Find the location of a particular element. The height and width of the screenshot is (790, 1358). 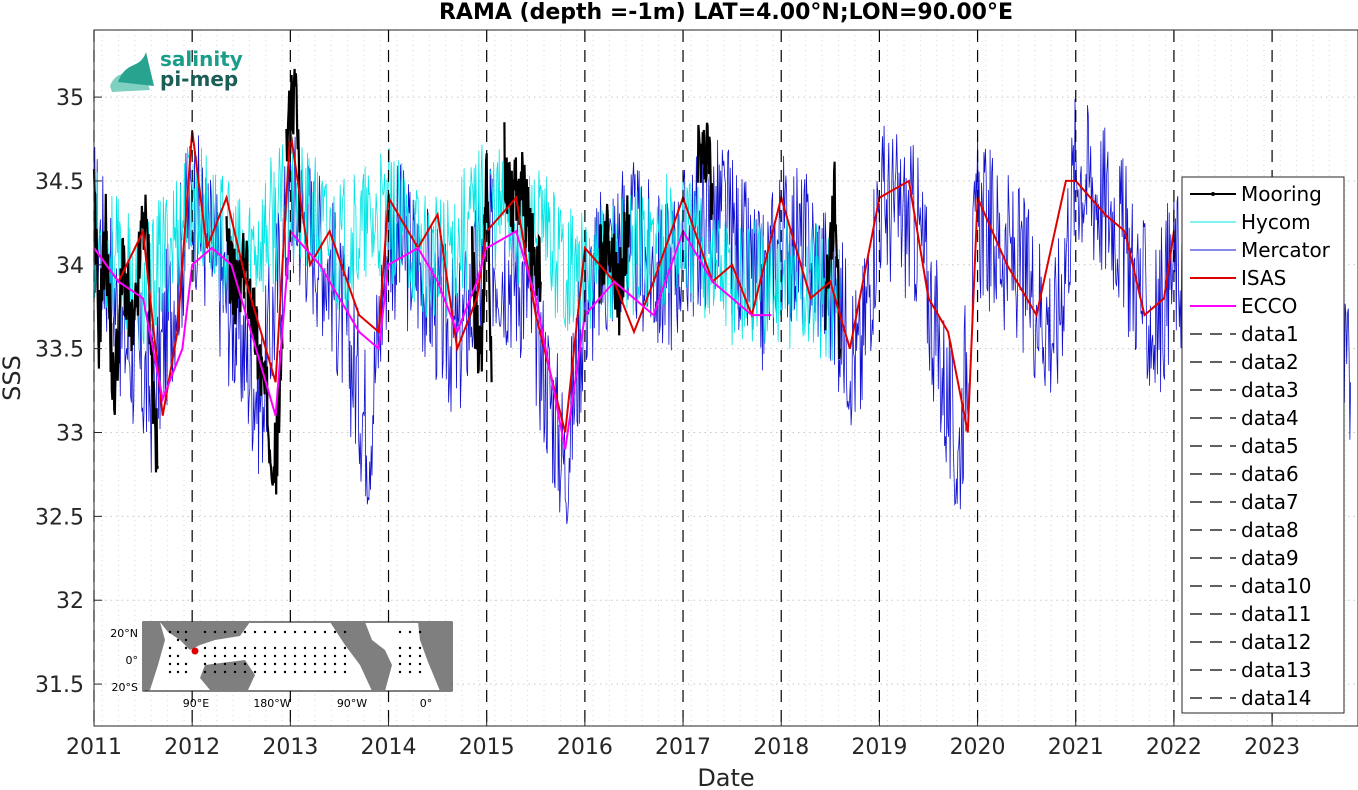

inset-lat-label-20s: 20°S is located at coordinates (125, 687).